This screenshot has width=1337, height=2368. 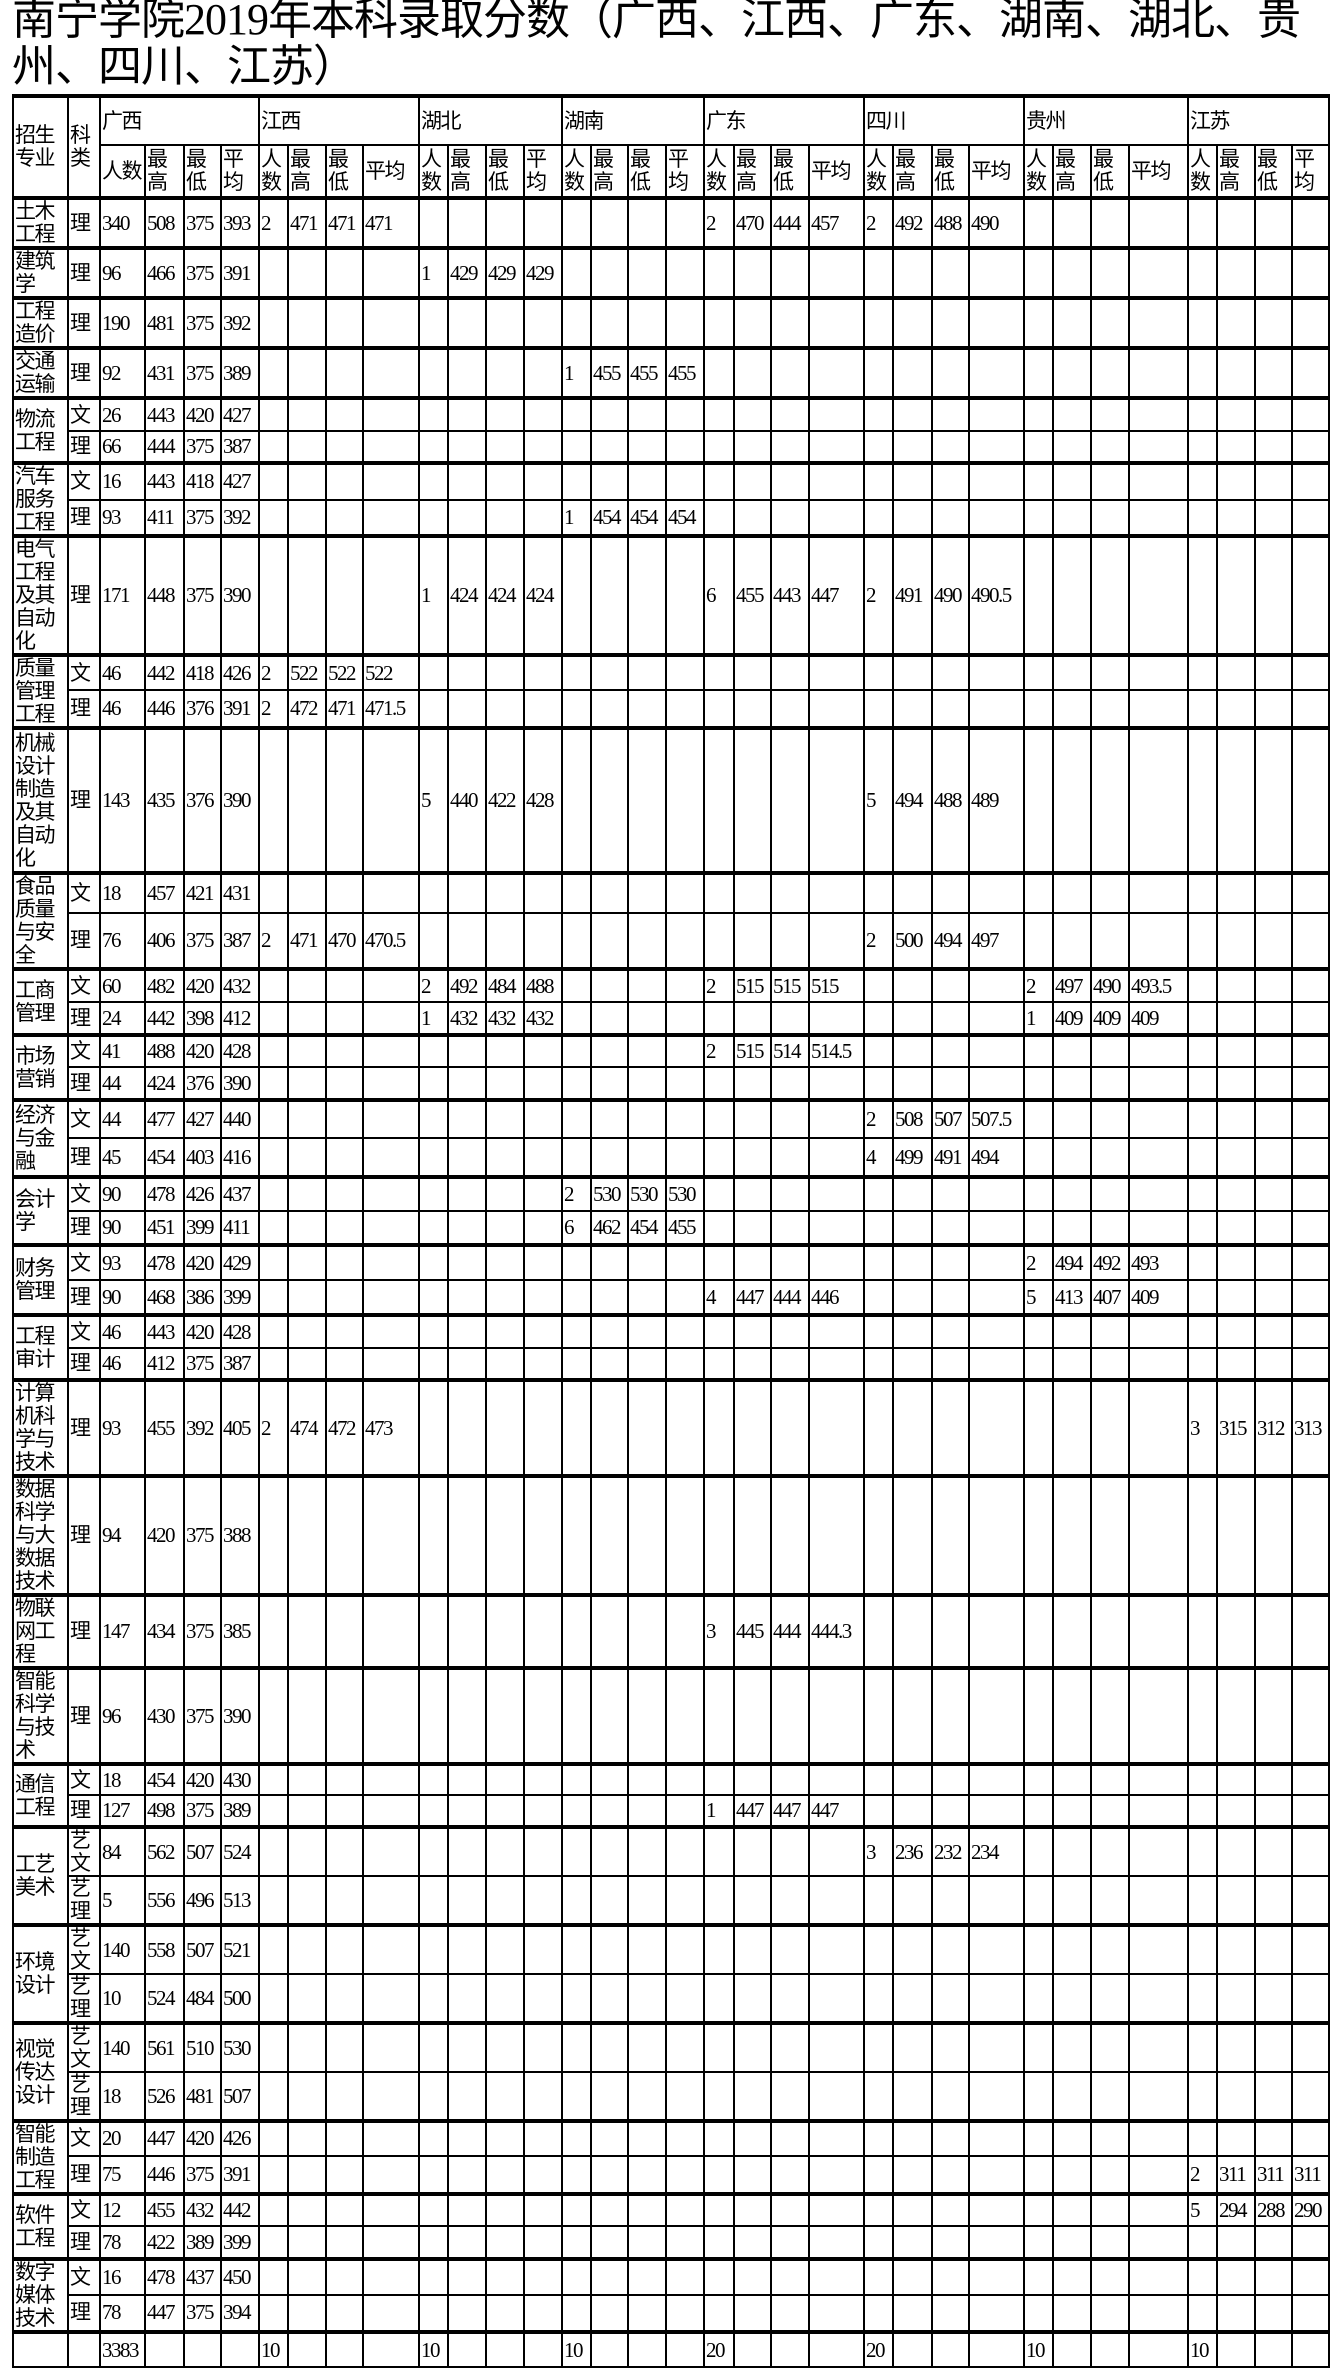 I want to click on cell-gz: 407, so click(x=1110, y=1297).